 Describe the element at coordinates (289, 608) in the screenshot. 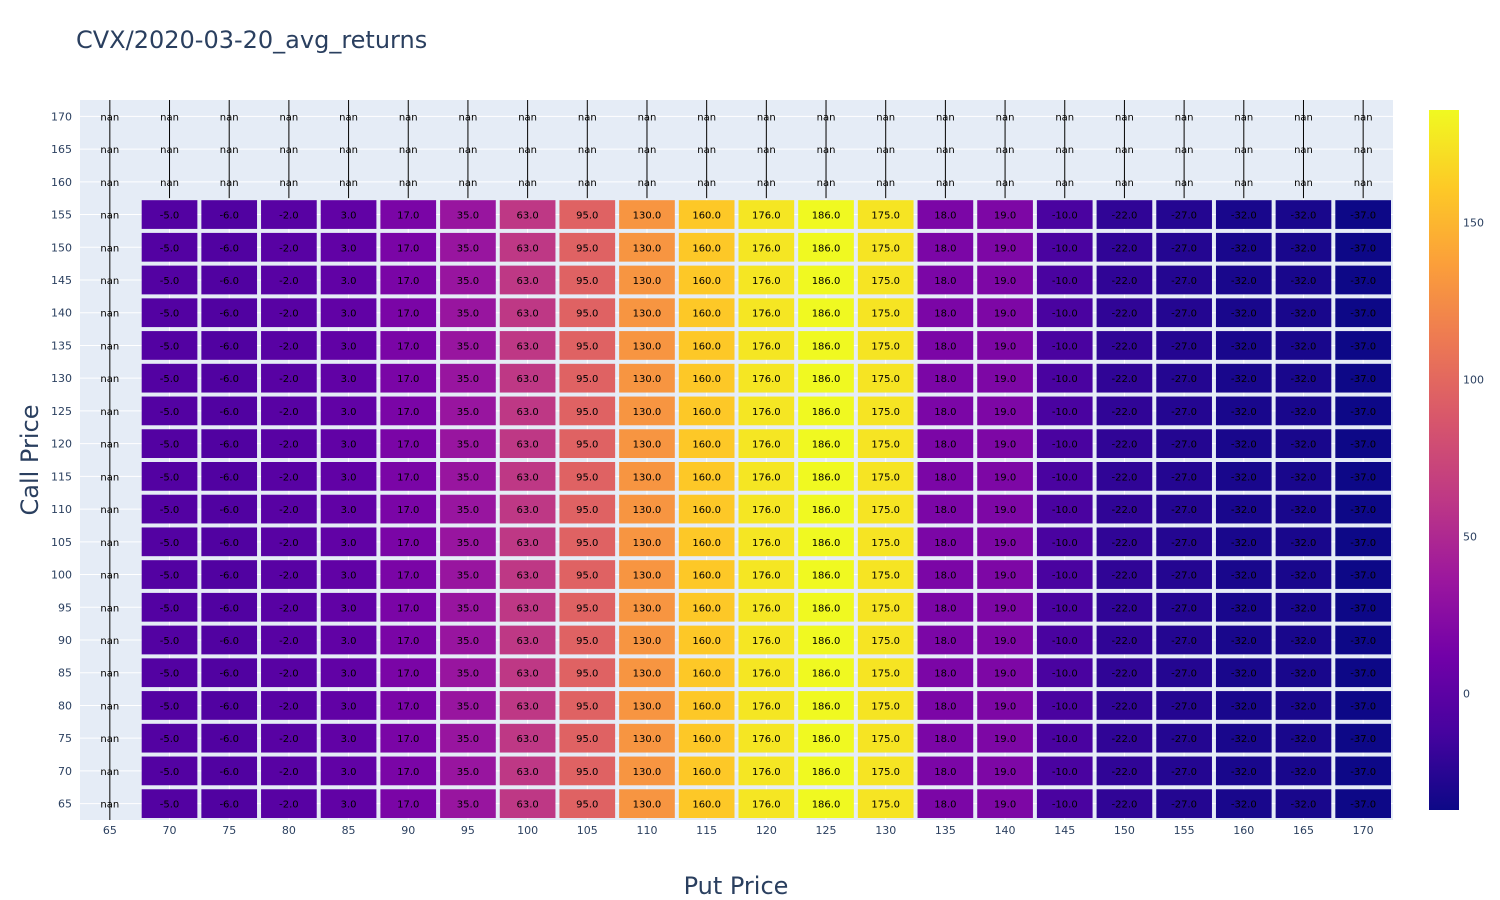

I see `cell-label: -2.0` at that location.